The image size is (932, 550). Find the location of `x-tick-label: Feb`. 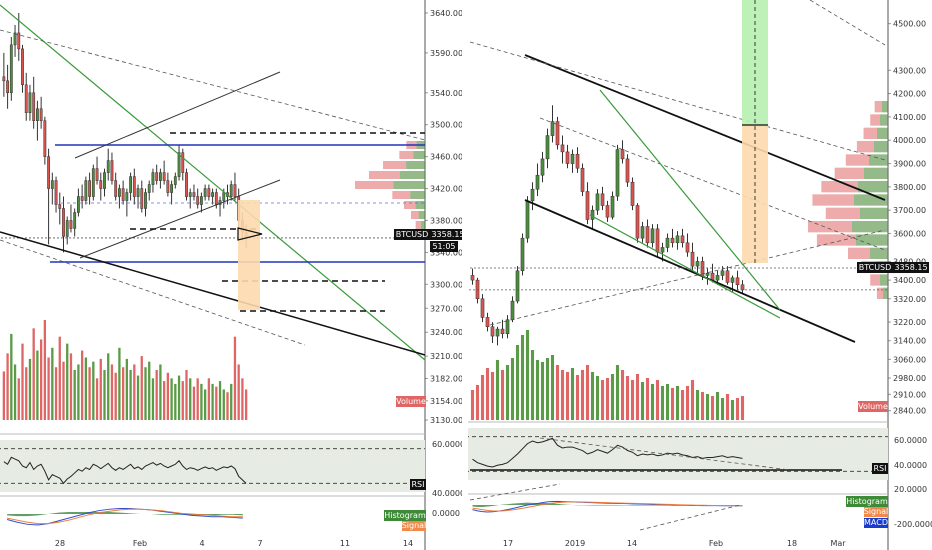

x-tick-label: Feb is located at coordinates (716, 543).